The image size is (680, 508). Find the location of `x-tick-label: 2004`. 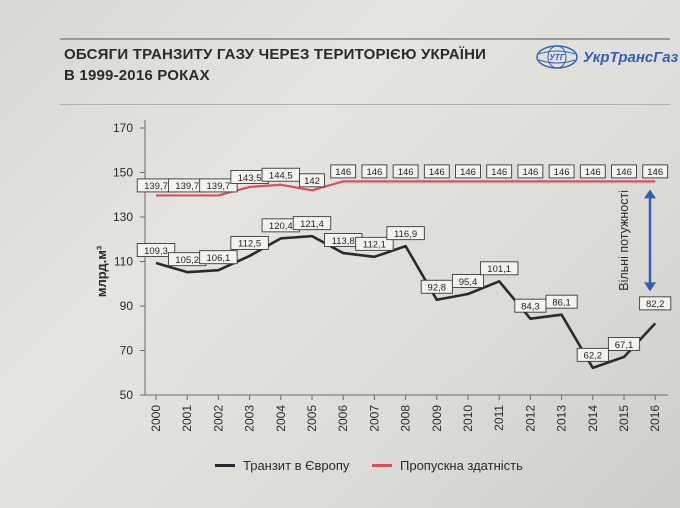

x-tick-label: 2004 is located at coordinates (281, 418).